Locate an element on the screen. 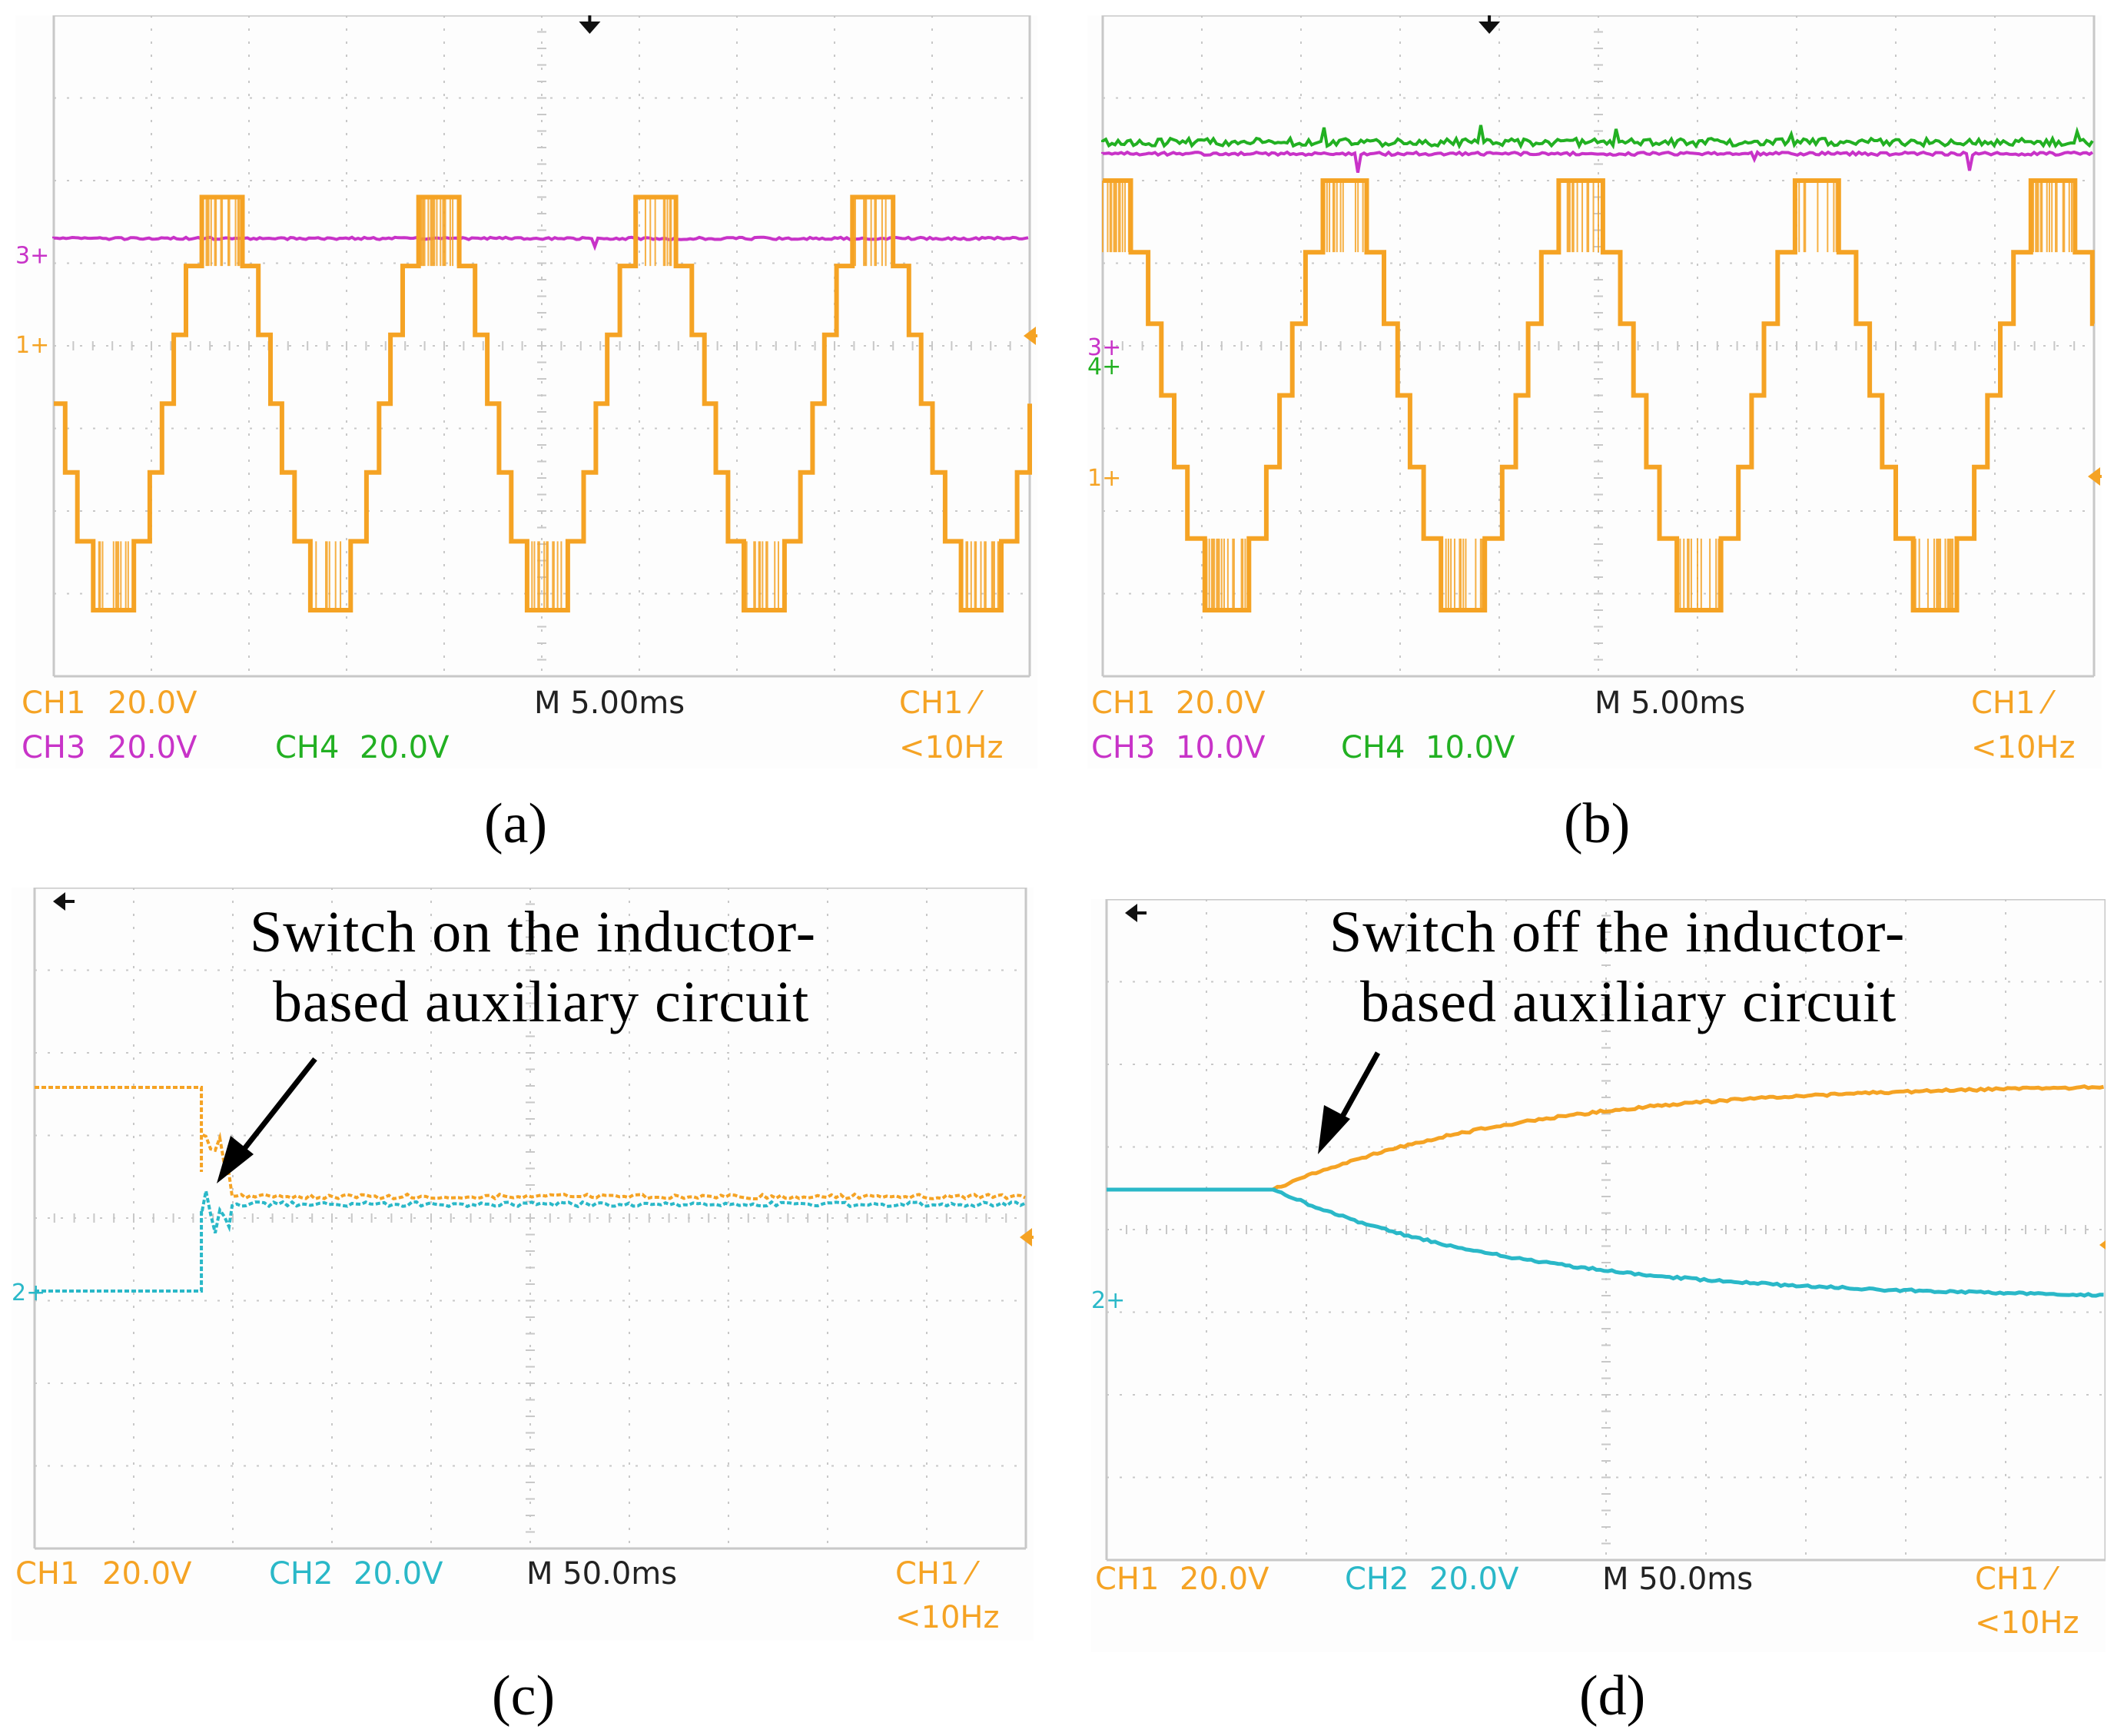  c-marker-2: 2+ is located at coordinates (29, 1293).